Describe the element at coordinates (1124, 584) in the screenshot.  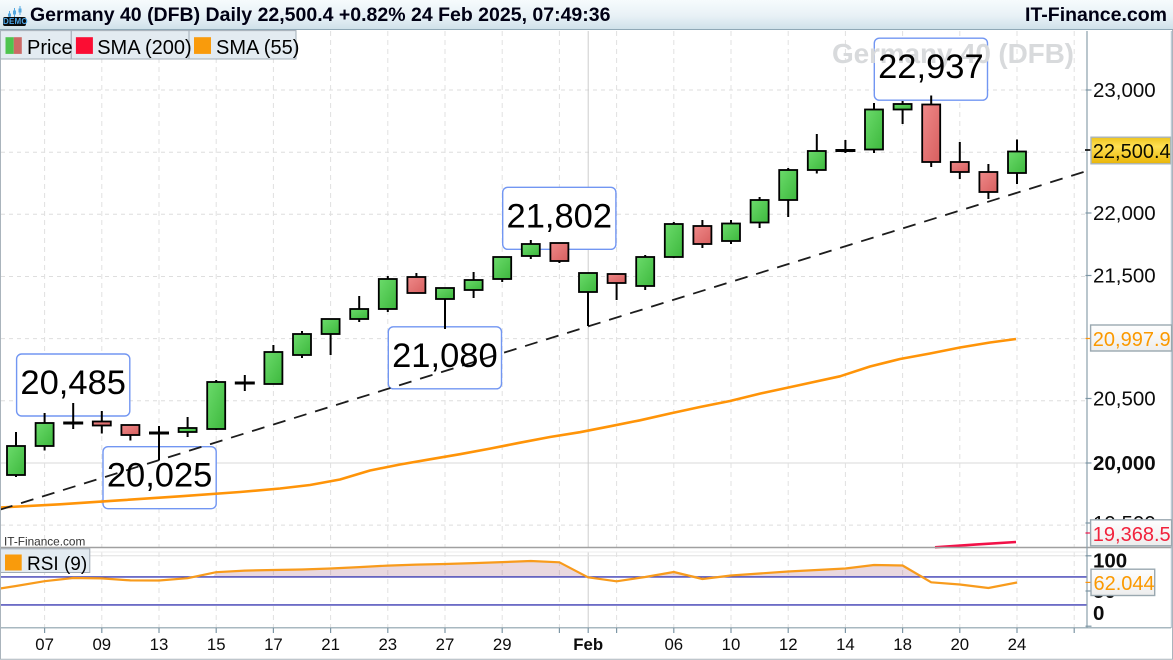
I see `svg-text: 62.044` at that location.